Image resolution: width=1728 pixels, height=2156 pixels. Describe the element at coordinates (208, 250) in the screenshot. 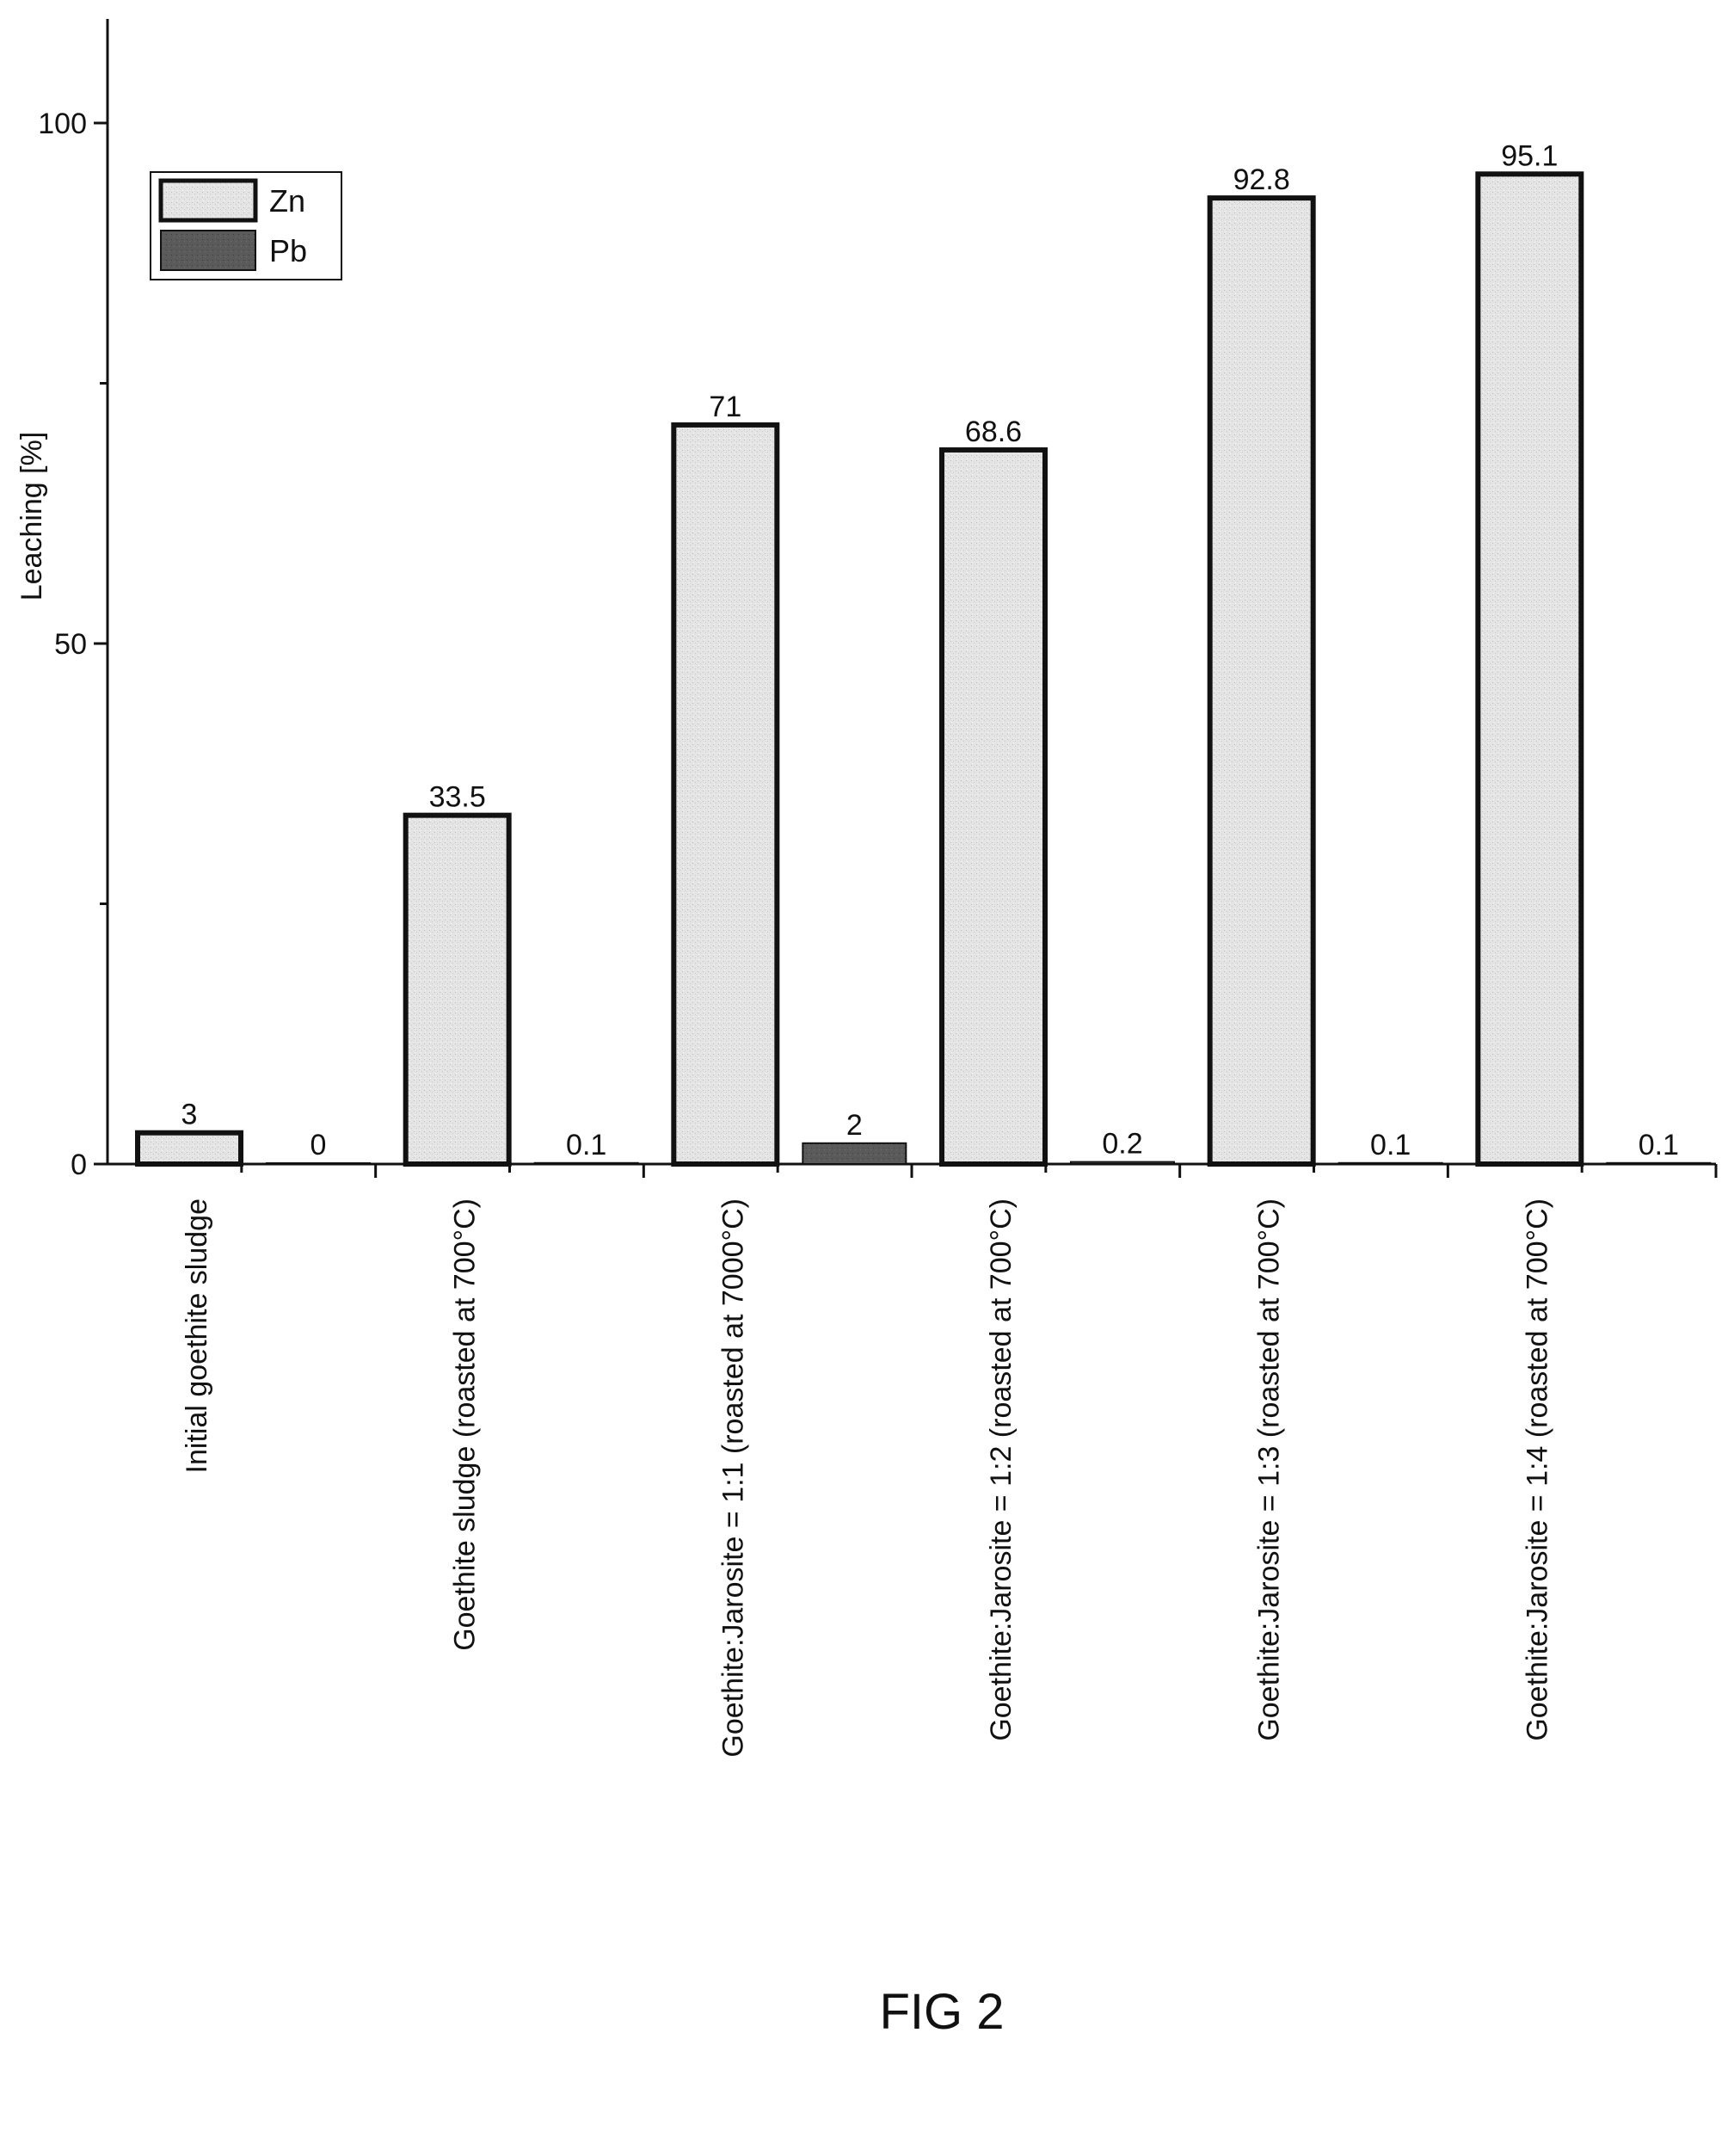

I see `legend-swatch-pb` at that location.